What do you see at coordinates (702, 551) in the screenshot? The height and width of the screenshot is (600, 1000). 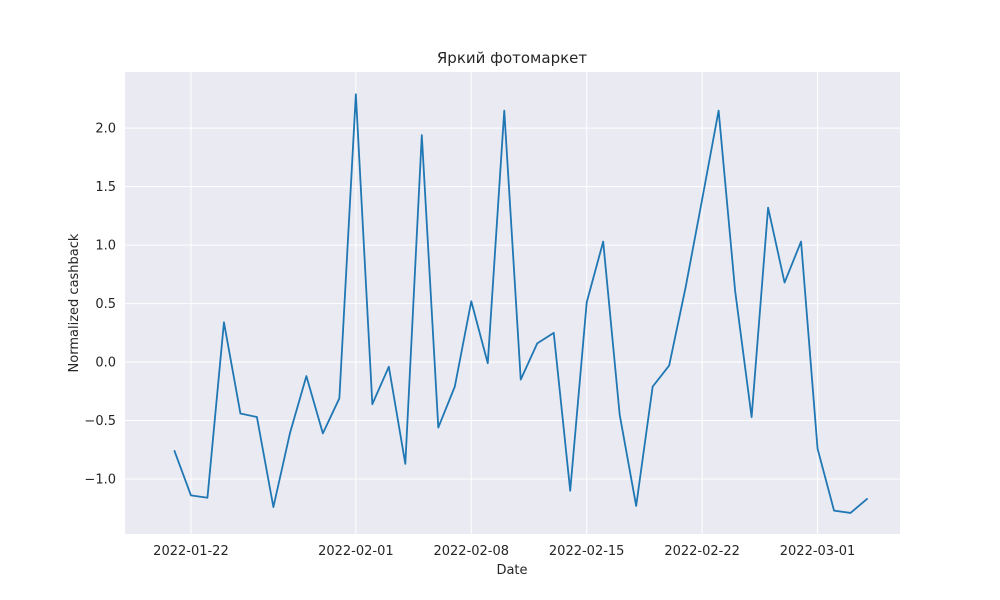 I see `x-tick-label: 2022-02-22` at bounding box center [702, 551].